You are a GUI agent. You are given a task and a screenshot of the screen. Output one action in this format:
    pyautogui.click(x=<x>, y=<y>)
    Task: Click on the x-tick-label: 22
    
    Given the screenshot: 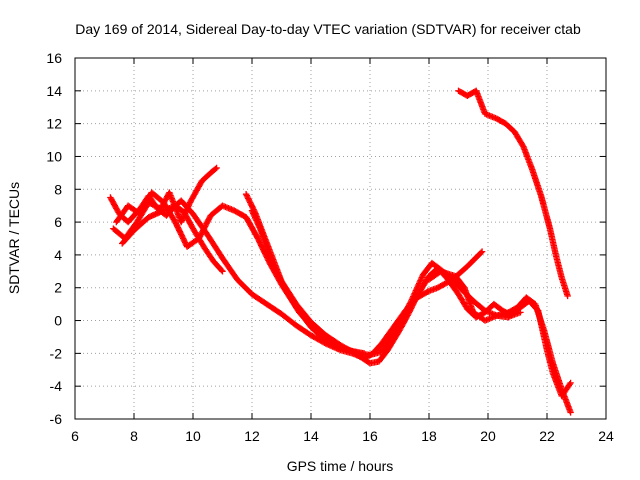 What is the action you would take?
    pyautogui.click(x=547, y=436)
    